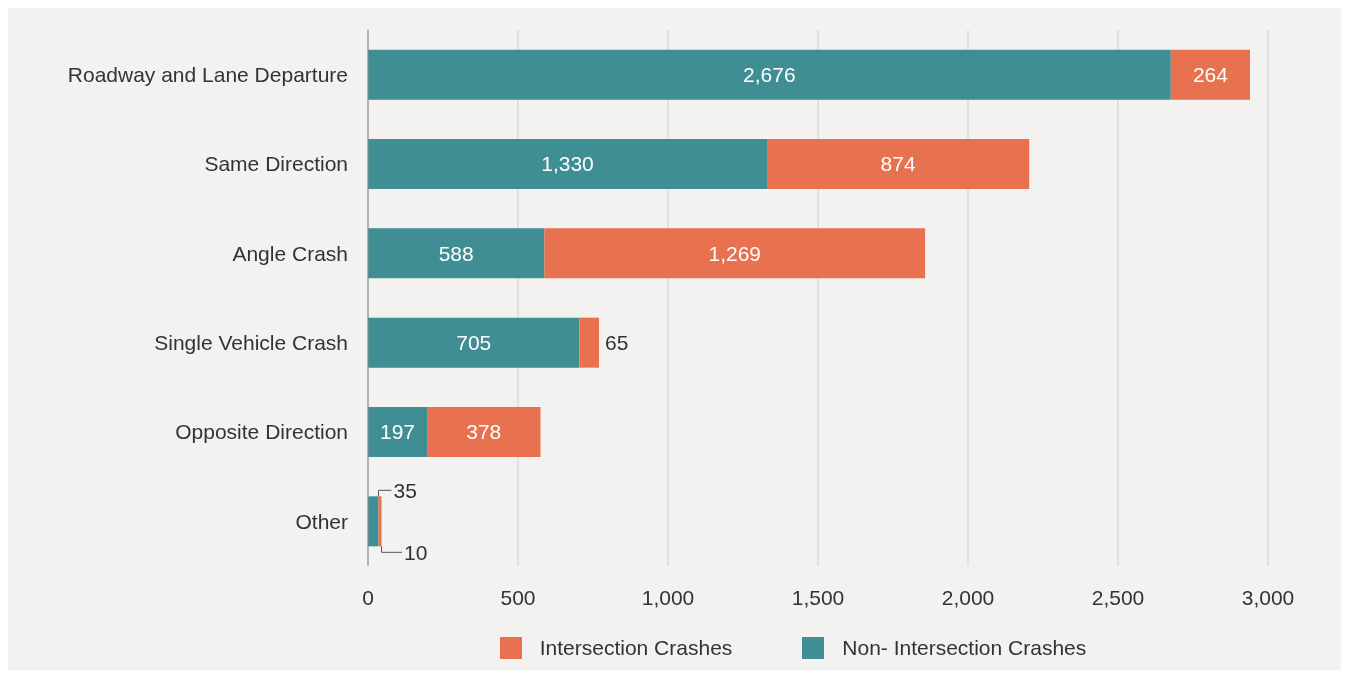 The width and height of the screenshot is (1349, 677). Describe the element at coordinates (290, 253) in the screenshot. I see `y-tick-label: Angle Crash` at that location.